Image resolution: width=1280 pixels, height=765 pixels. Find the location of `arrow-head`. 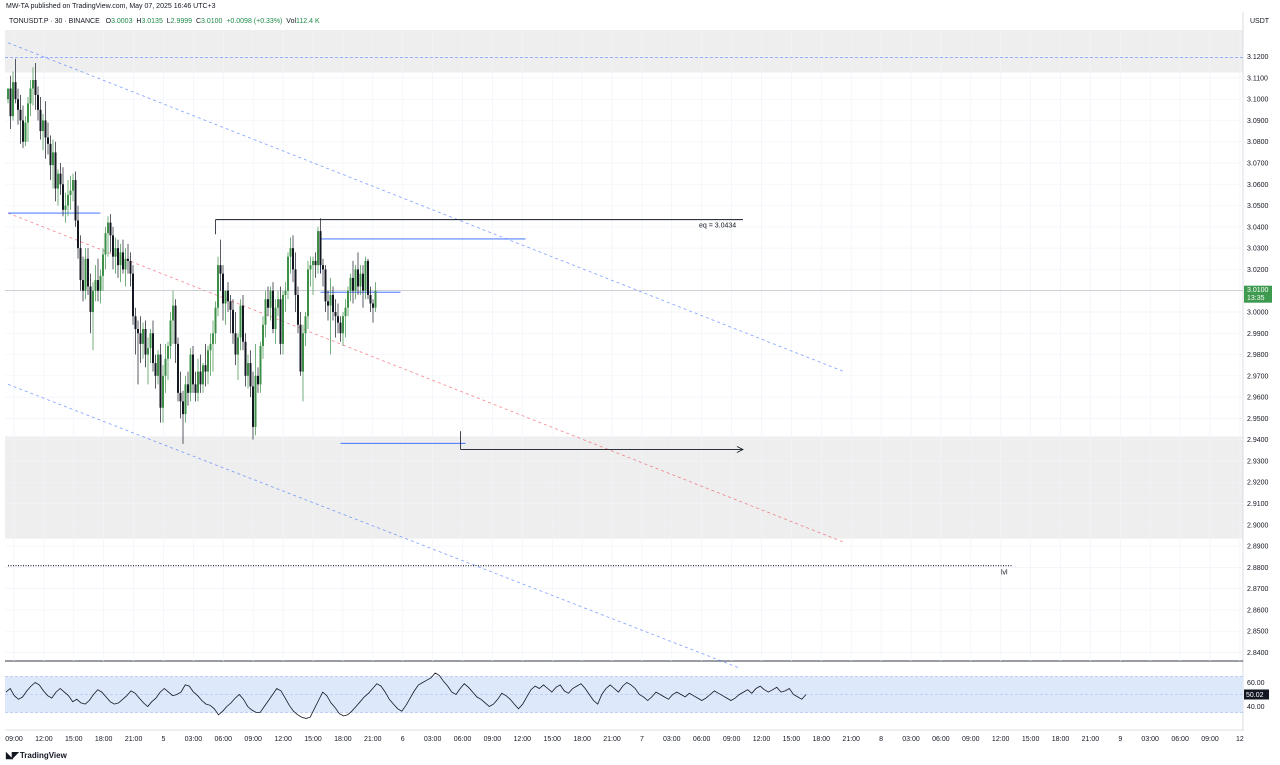

arrow-head is located at coordinates (740, 449).